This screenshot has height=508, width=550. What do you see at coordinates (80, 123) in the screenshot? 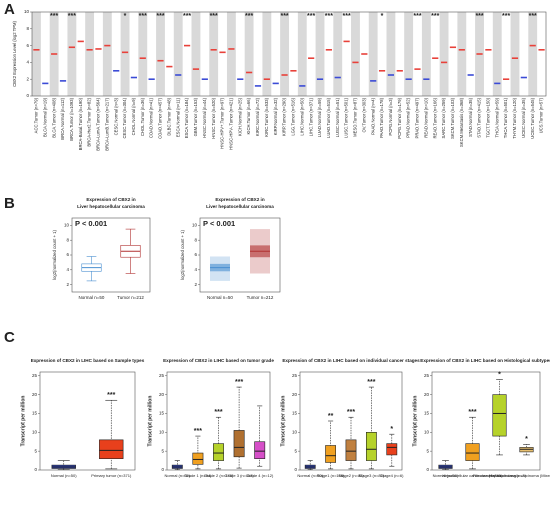
I see `x-tick-label: BRCA-Basal.Tumor (n=190)` at bounding box center [80, 123].